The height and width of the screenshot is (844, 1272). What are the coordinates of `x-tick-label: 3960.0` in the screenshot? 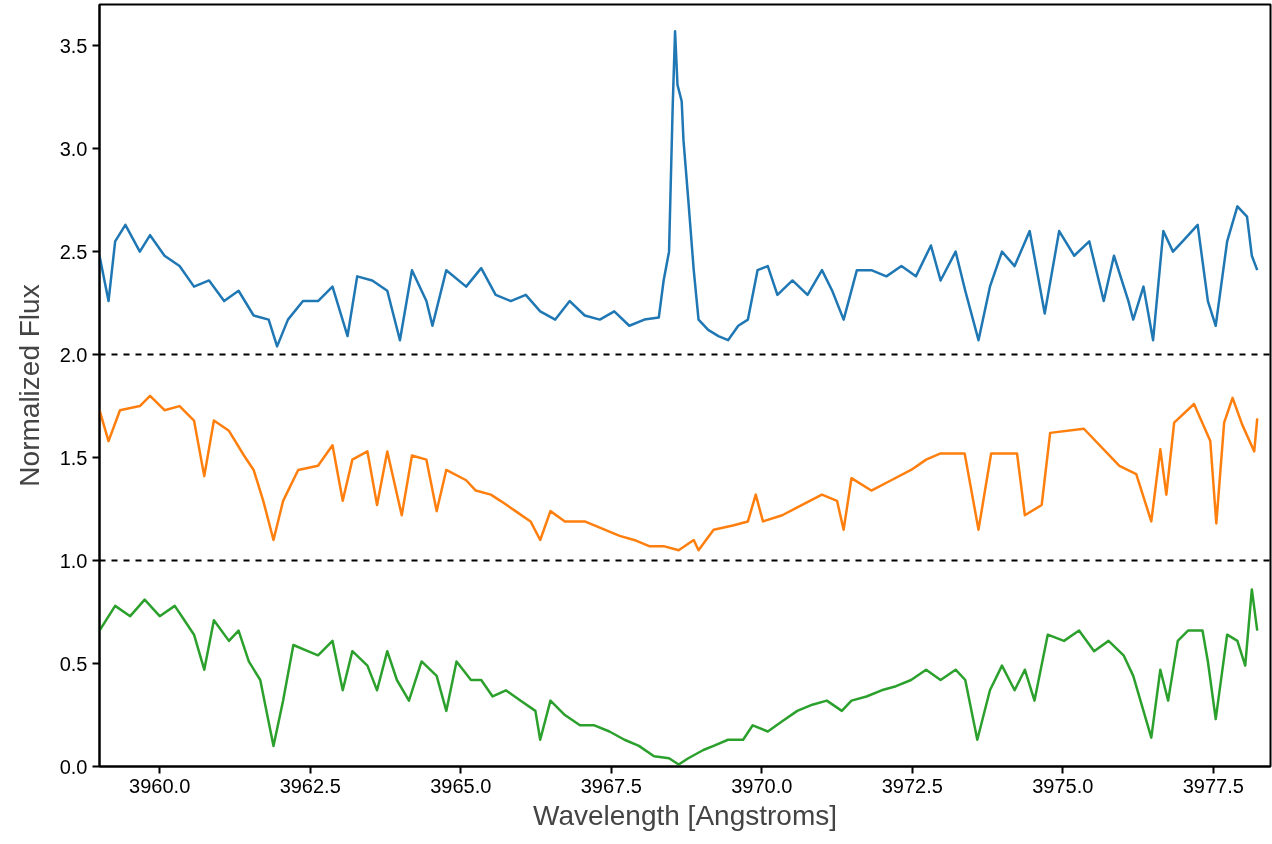 It's located at (160, 785).